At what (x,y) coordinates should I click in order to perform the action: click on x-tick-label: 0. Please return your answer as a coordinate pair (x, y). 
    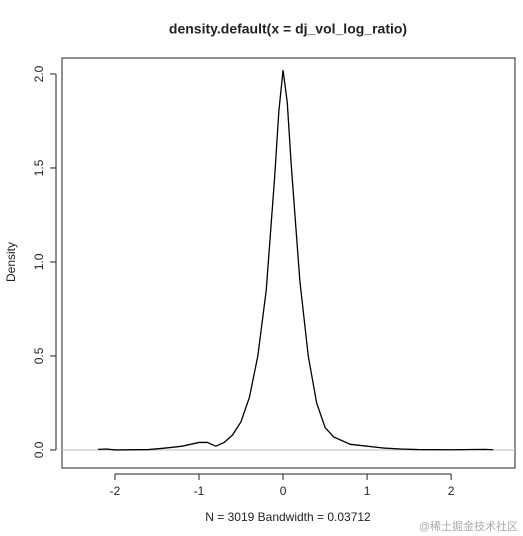
    Looking at the image, I should click on (283, 491).